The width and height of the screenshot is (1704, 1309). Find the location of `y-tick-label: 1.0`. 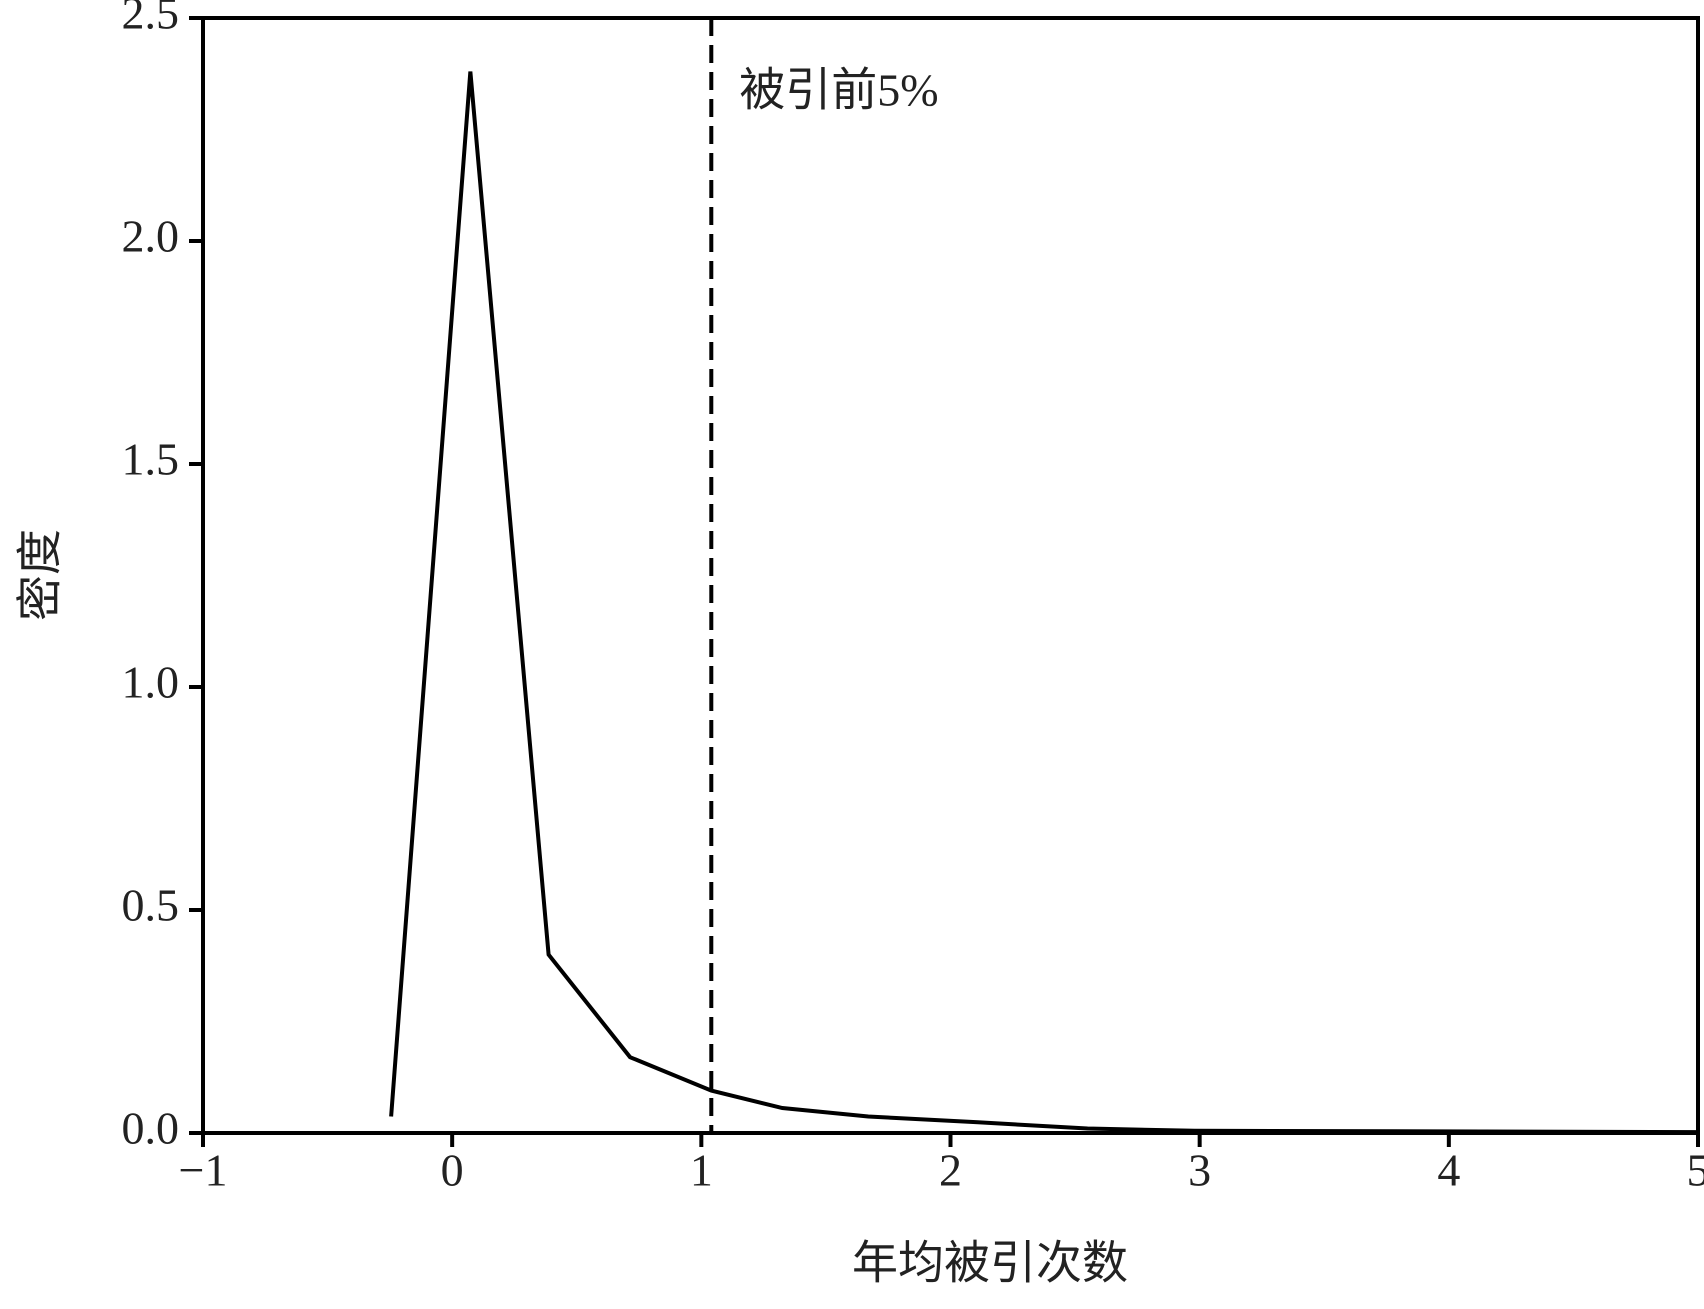

y-tick-label: 1.0 is located at coordinates (151, 682).